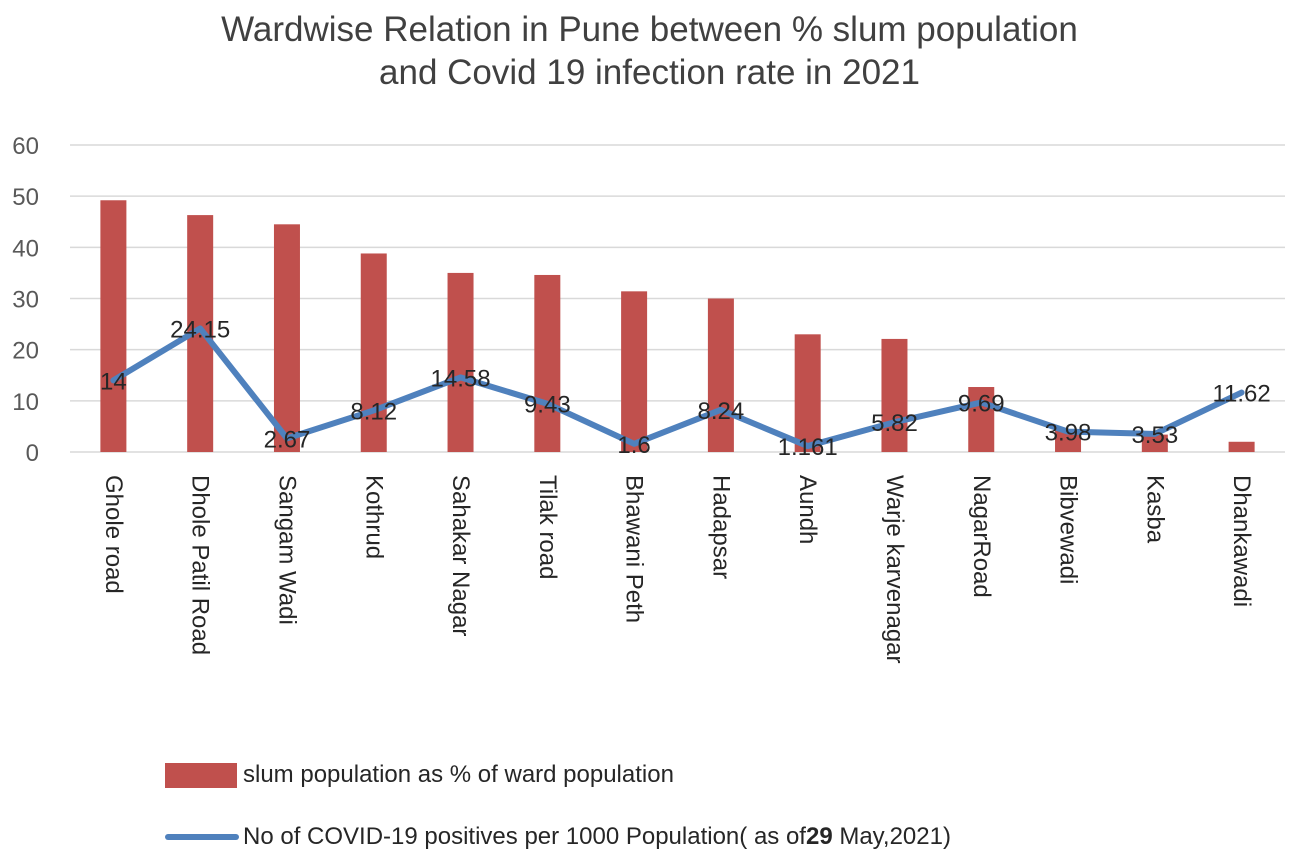 The image size is (1299, 859). Describe the element at coordinates (1241, 541) in the screenshot. I see `x-tick-label: Dhankawadi` at that location.